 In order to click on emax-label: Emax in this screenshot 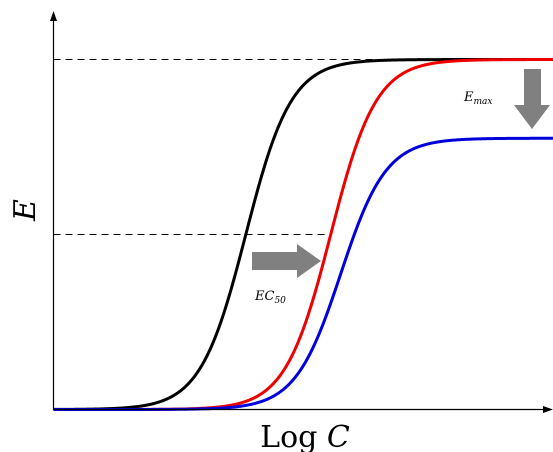, I will do `click(477, 98)`.